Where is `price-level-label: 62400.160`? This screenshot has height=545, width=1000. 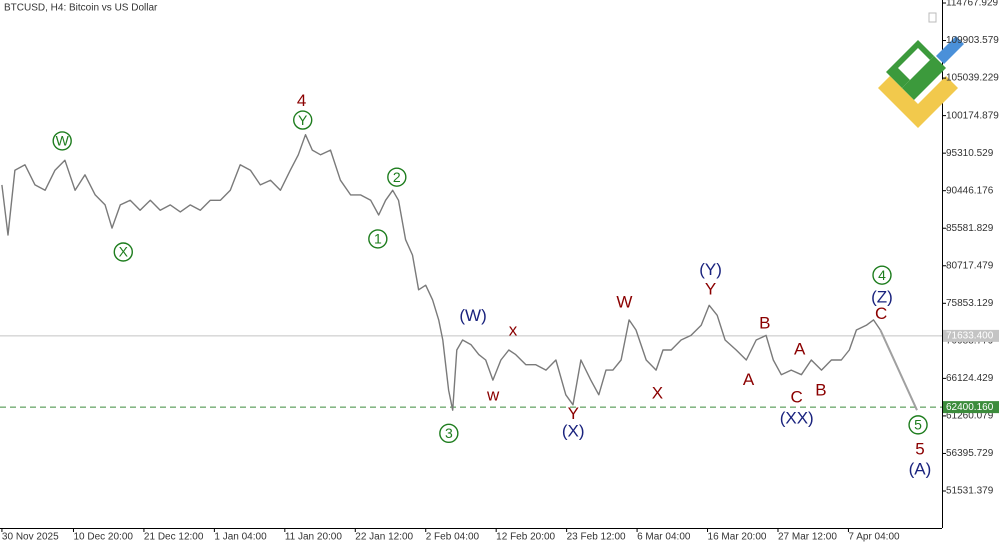
price-level-label: 62400.160 is located at coordinates (970, 407).